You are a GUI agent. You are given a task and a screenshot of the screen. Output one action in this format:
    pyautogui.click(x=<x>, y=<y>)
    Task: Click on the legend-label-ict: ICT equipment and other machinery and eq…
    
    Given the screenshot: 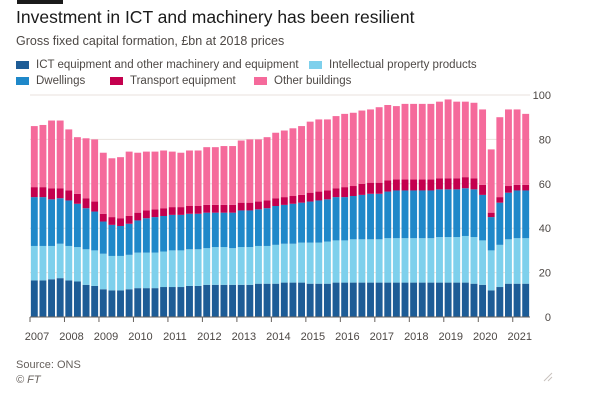 What is the action you would take?
    pyautogui.click(x=167, y=65)
    